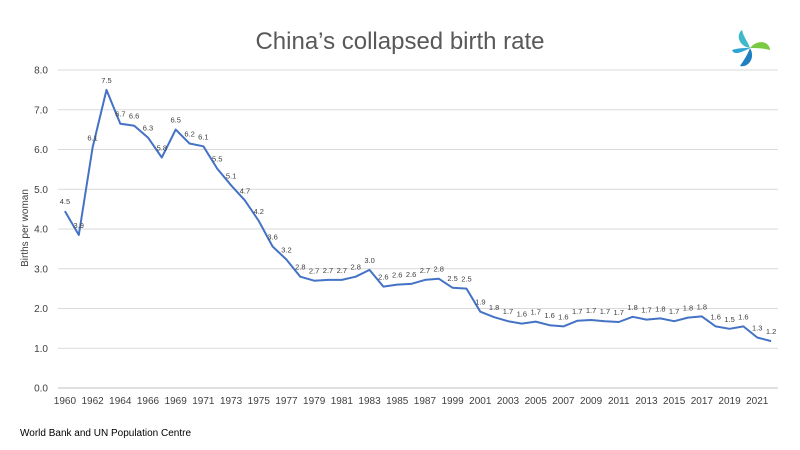  Describe the element at coordinates (245, 190) in the screenshot. I see `data-label: 4.7` at that location.